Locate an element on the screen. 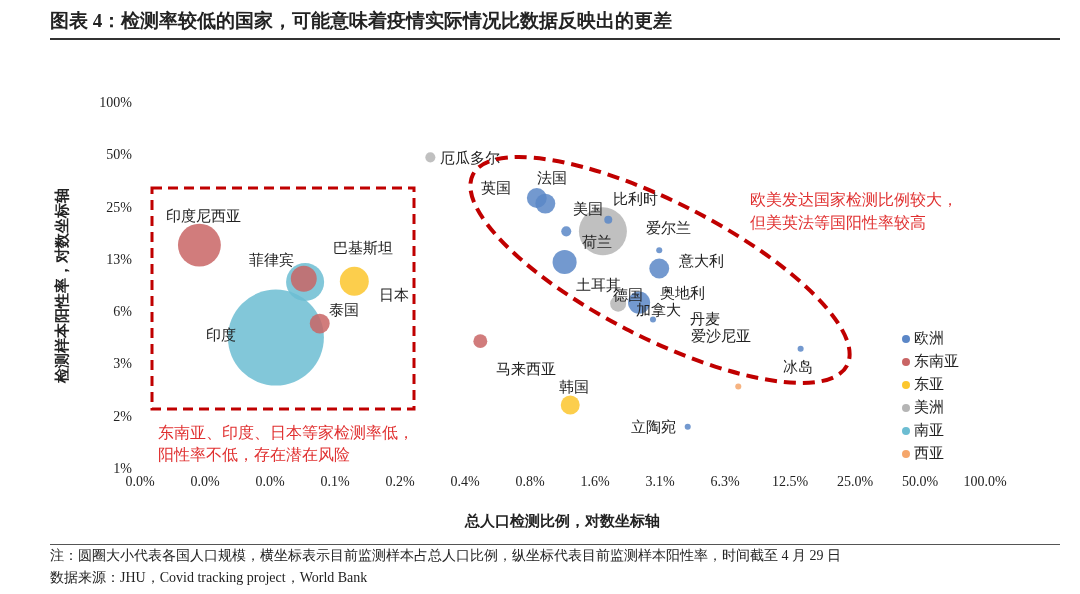 This screenshot has height=594, width=1080. y-tick-label: 50% is located at coordinates (119, 155).